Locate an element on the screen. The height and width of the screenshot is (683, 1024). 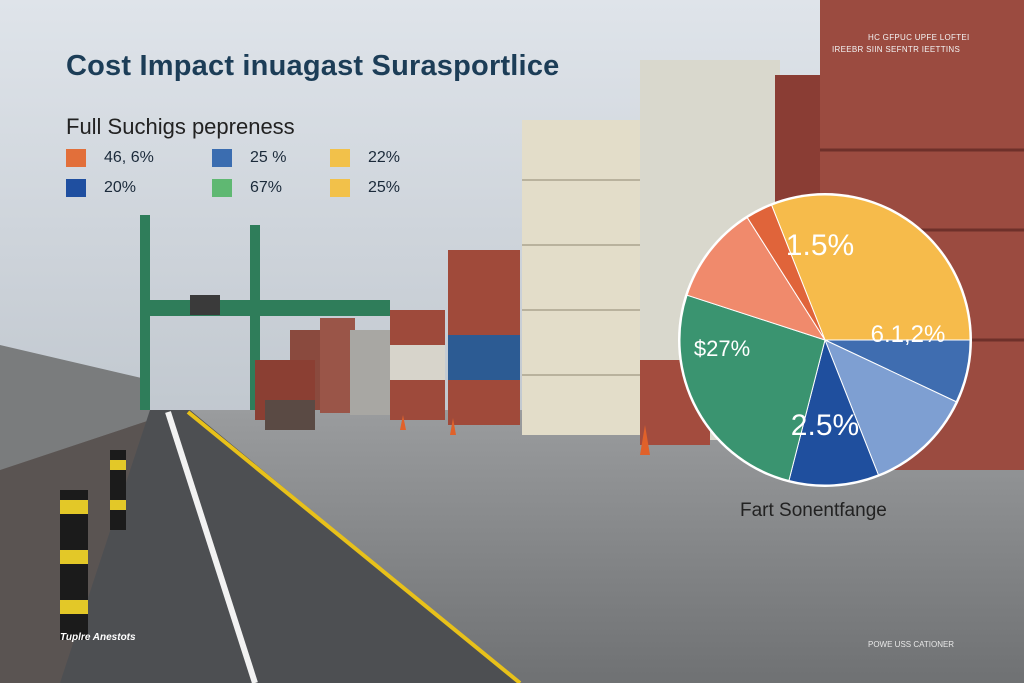
pie-slice-label: 6.1,2% is located at coordinates (908, 334).